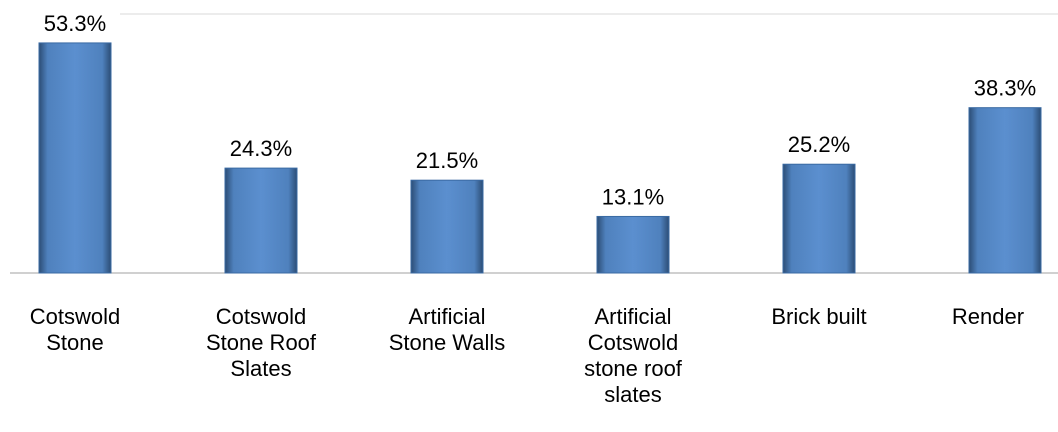 The image size is (1058, 432). What do you see at coordinates (633, 355) in the screenshot?
I see `x-tick-label: Artificial Cotswold stone roof slates` at bounding box center [633, 355].